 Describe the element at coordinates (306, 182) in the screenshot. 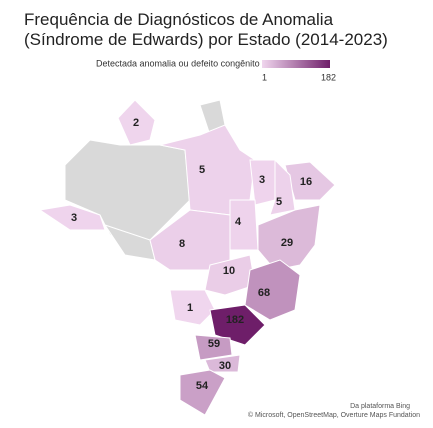

I see `state-value-label: 16` at that location.